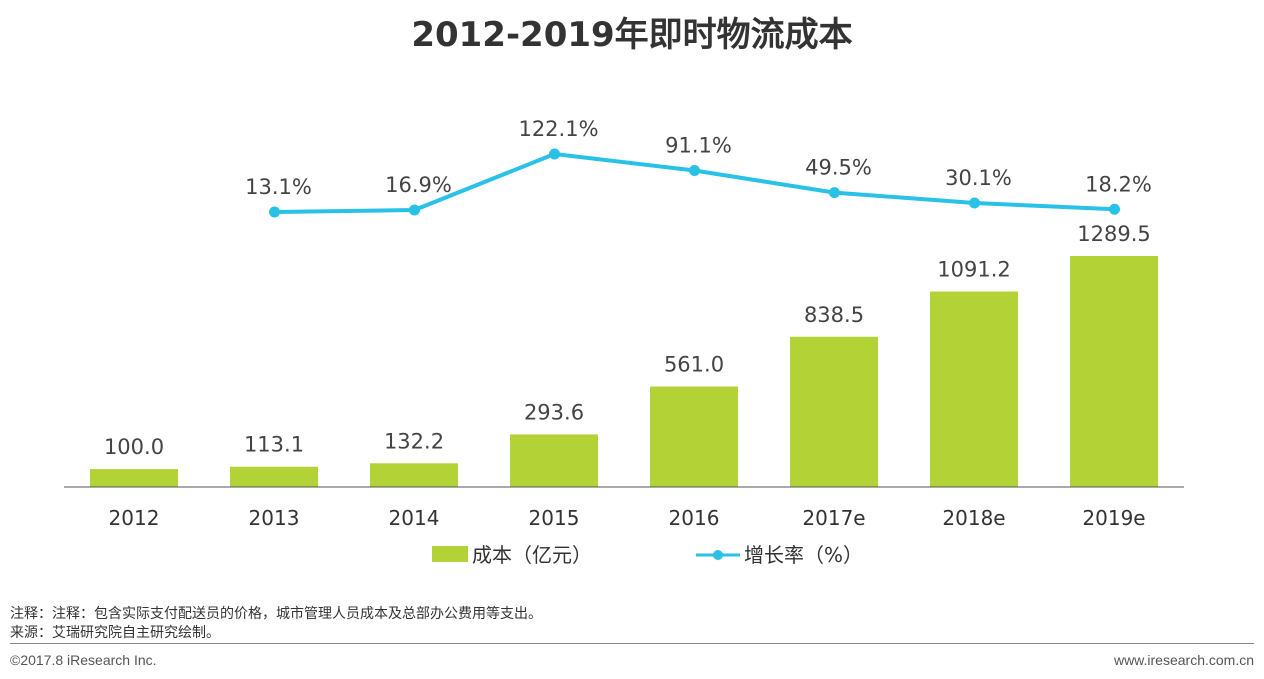 This screenshot has height=679, width=1264. I want to click on bar-label-2014: 132.2, so click(414, 441).